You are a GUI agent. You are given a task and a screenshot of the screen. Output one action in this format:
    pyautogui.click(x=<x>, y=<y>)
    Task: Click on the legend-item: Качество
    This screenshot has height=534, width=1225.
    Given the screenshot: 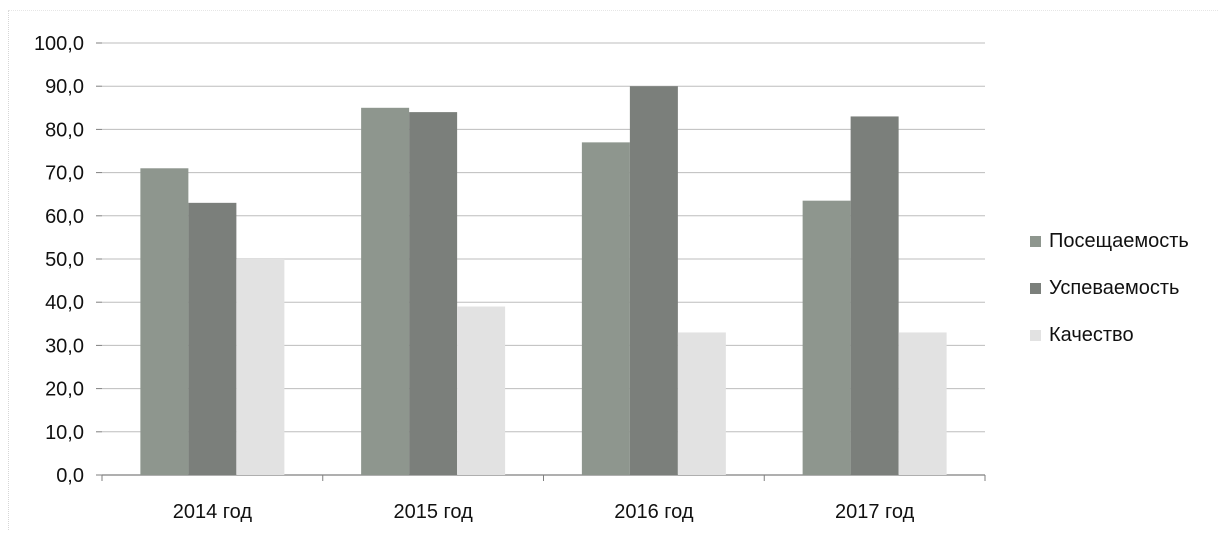 What is the action you would take?
    pyautogui.click(x=1109, y=335)
    